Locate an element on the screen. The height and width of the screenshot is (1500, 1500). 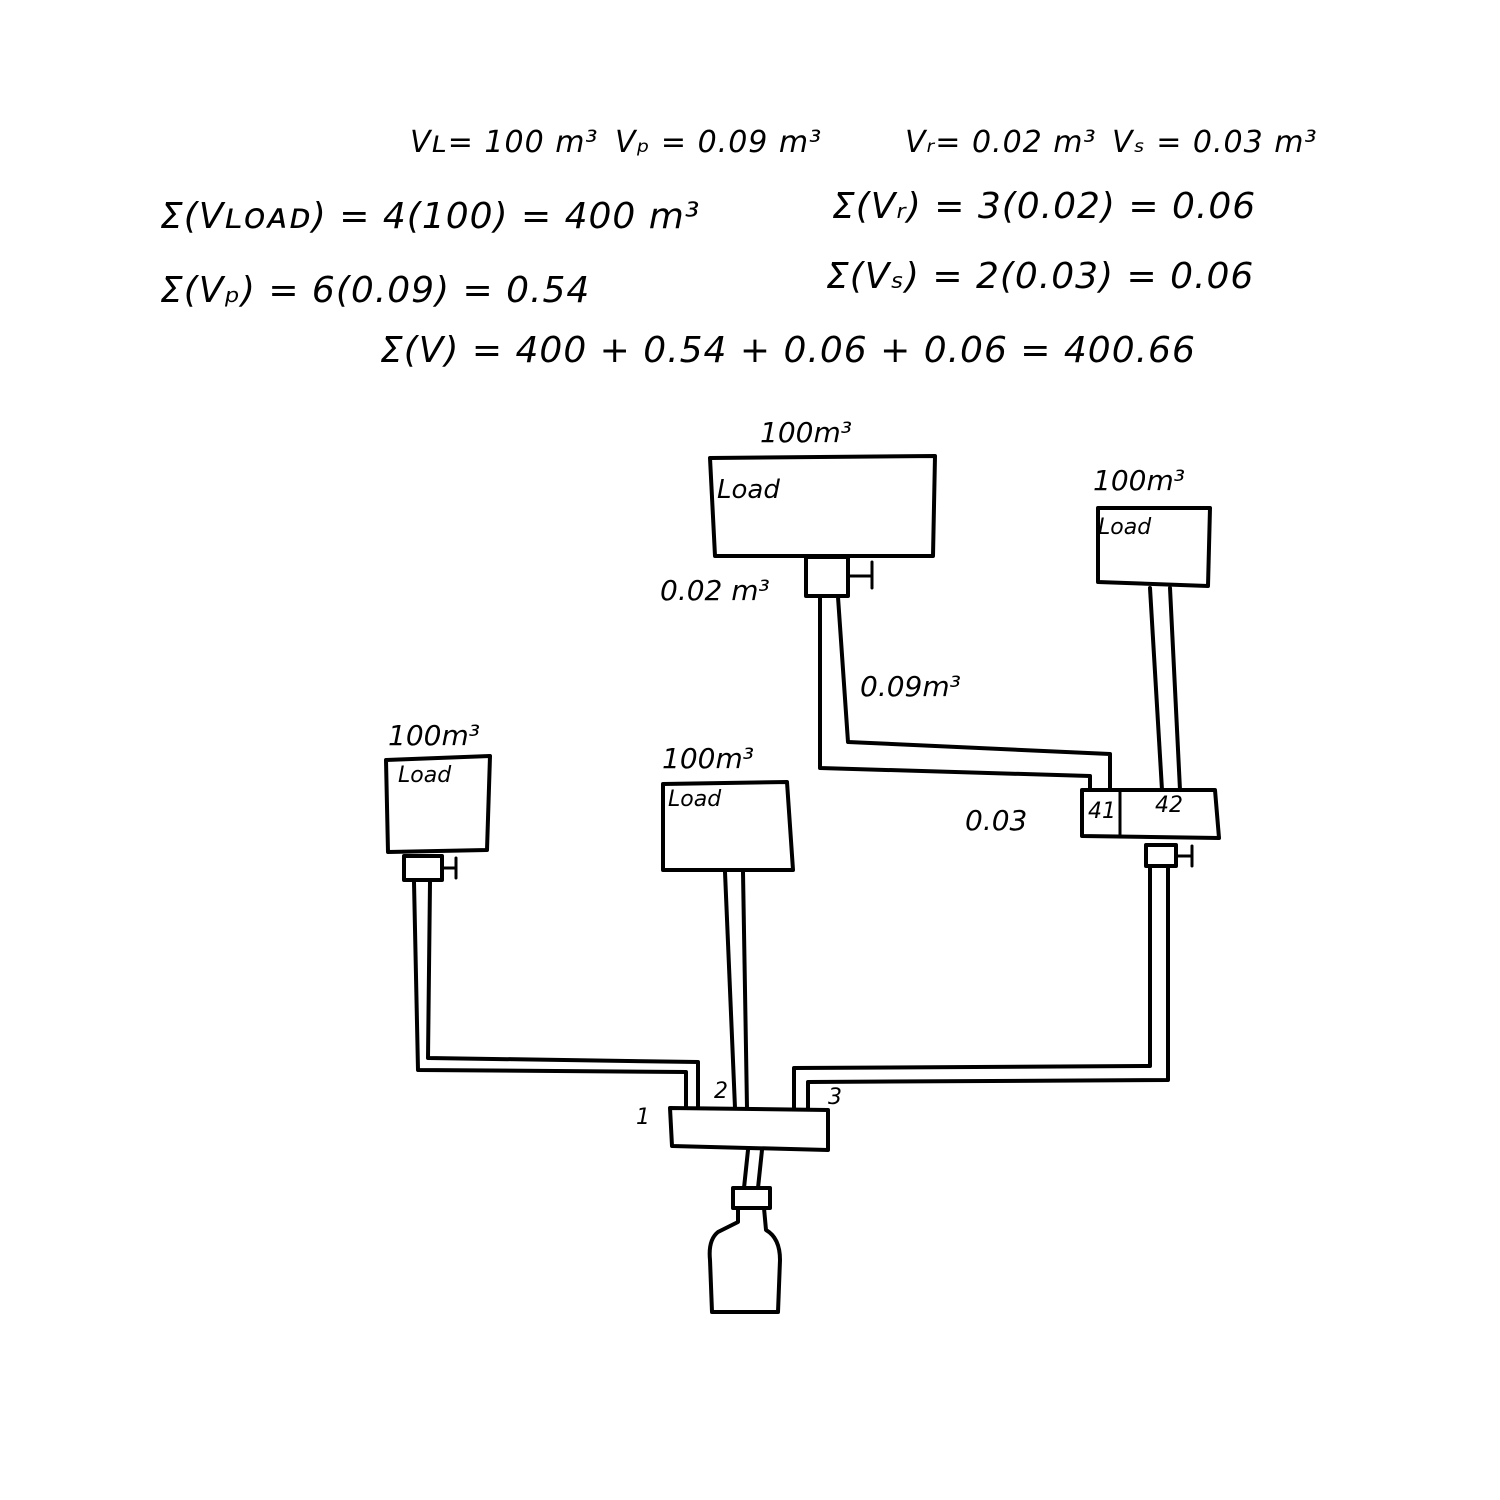
pipe-right-load-to-splitter is located at coordinates (1165, 689).